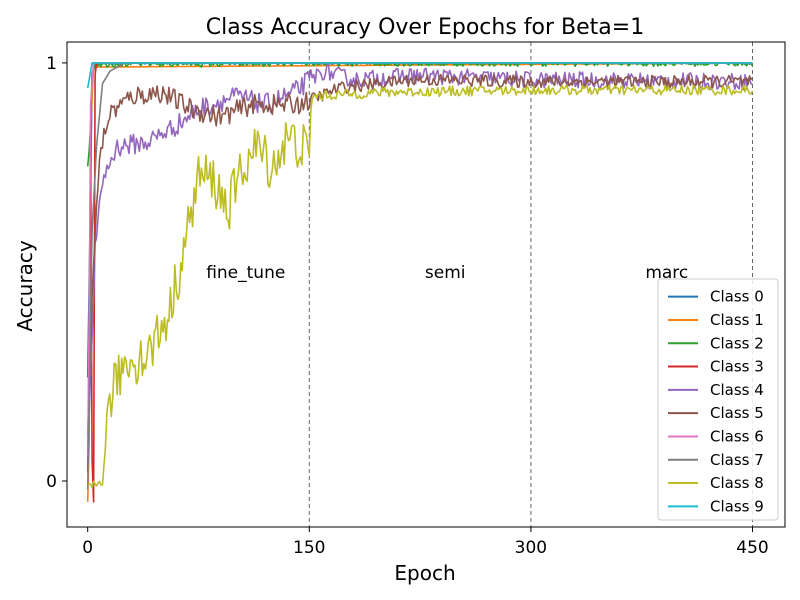 The image size is (800, 600). What do you see at coordinates (737, 506) in the screenshot?
I see `legend-label: Class 9` at bounding box center [737, 506].